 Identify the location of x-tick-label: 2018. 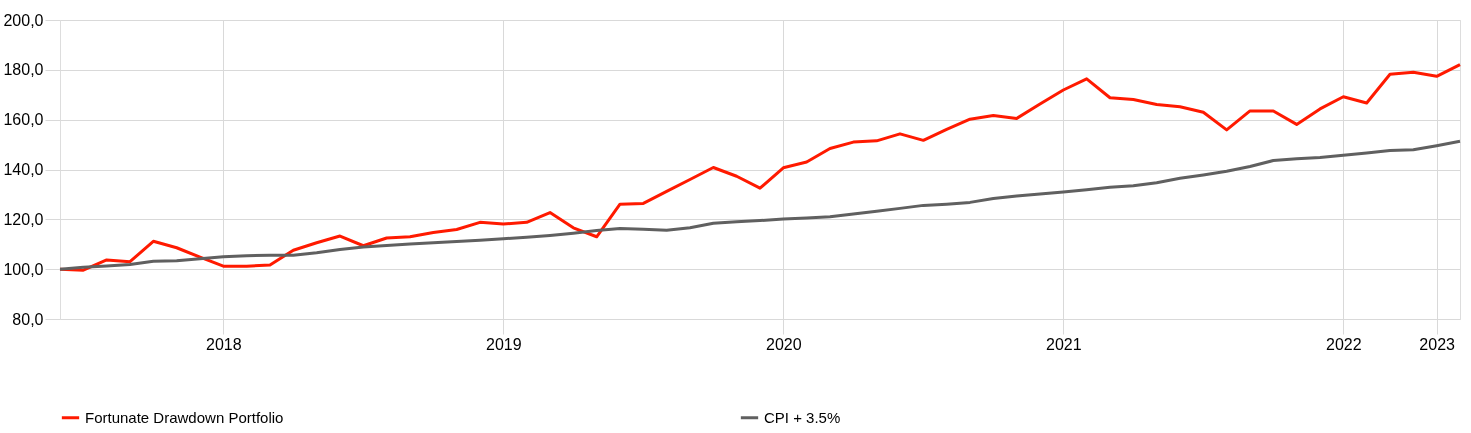
(224, 344).